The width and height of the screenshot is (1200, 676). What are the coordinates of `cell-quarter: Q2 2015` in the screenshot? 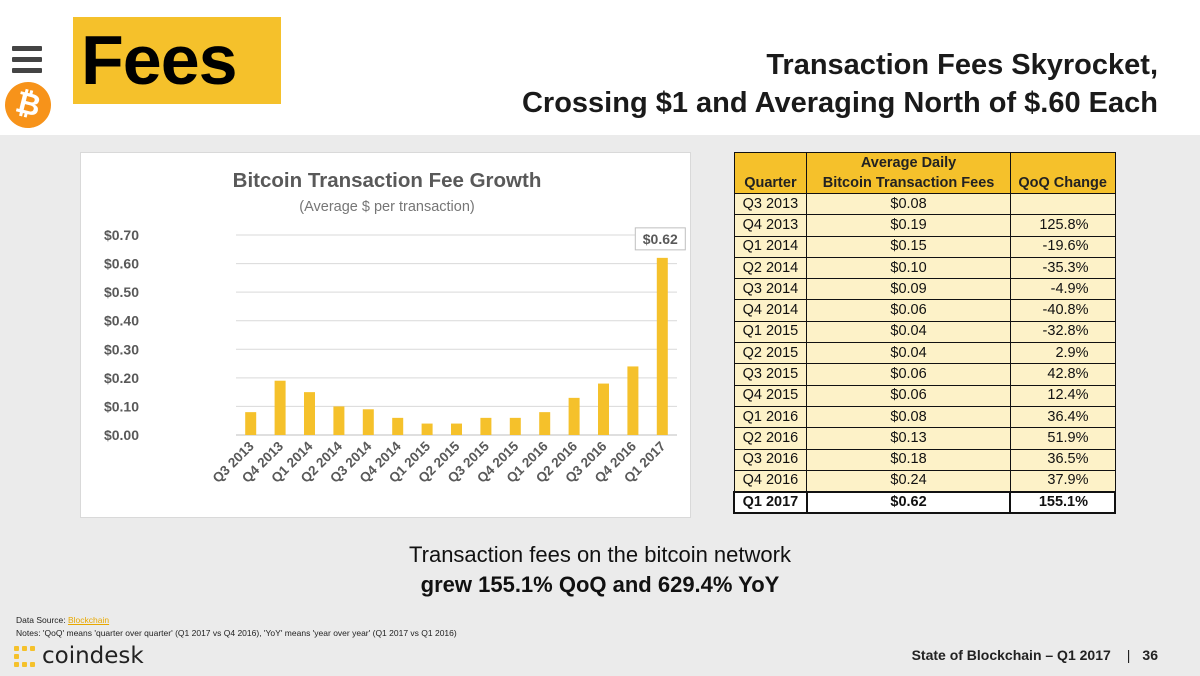 It's located at (770, 353).